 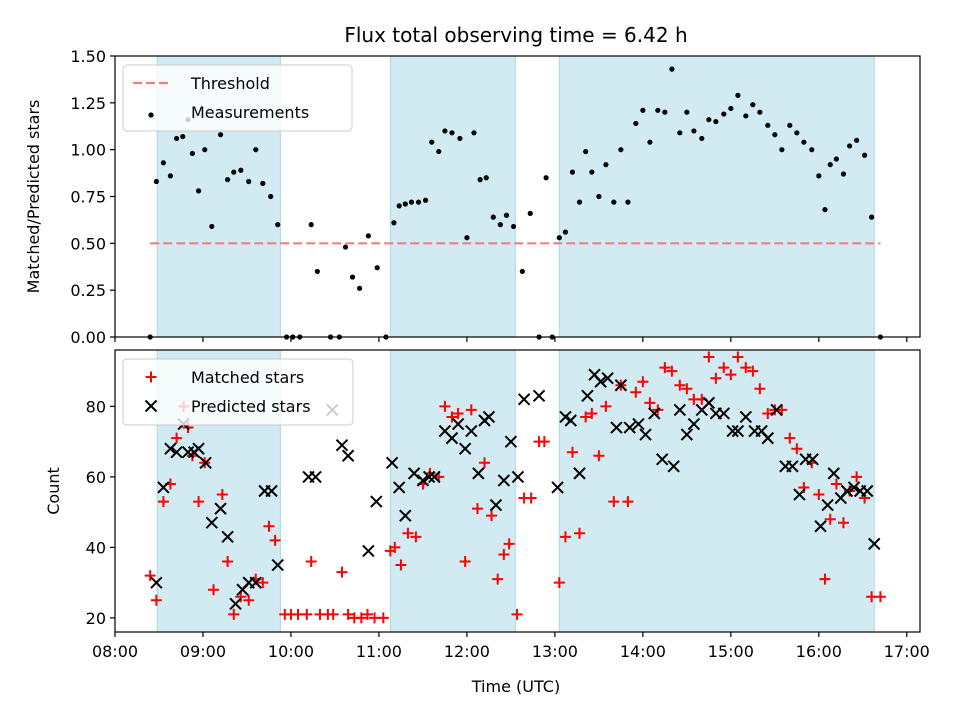 What do you see at coordinates (731, 651) in the screenshot?
I see `x-tick-label: 15:00` at bounding box center [731, 651].